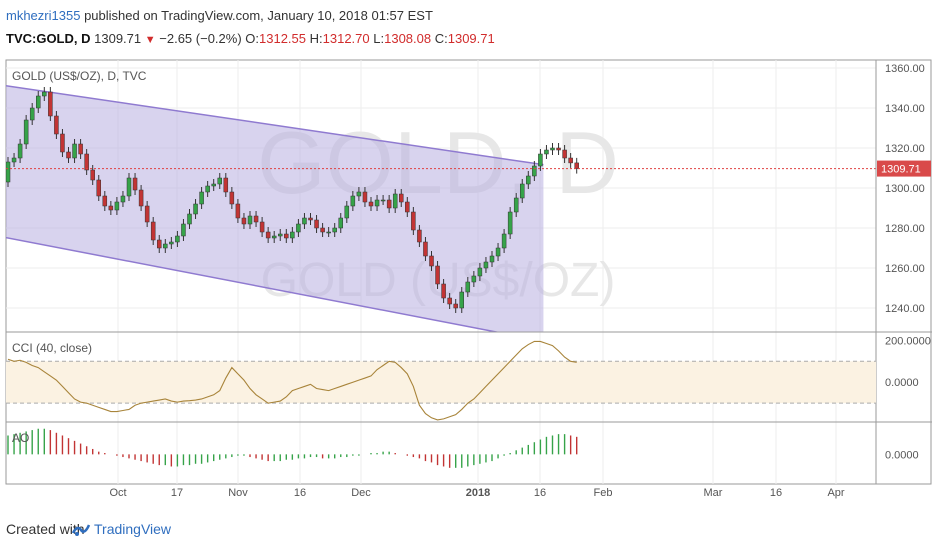 Image resolution: width=932 pixels, height=550 pixels. I want to click on last-price-tag-label: 1309.71, so click(901, 170).